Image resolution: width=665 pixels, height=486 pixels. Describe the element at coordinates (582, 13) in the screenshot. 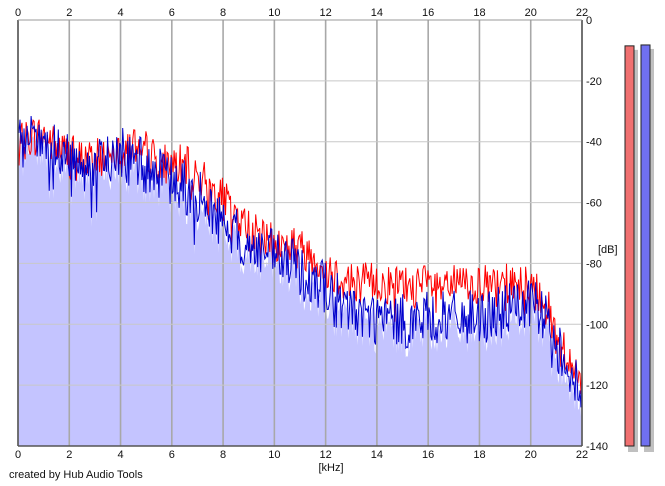

I see `x-tick-label-top: 22` at that location.